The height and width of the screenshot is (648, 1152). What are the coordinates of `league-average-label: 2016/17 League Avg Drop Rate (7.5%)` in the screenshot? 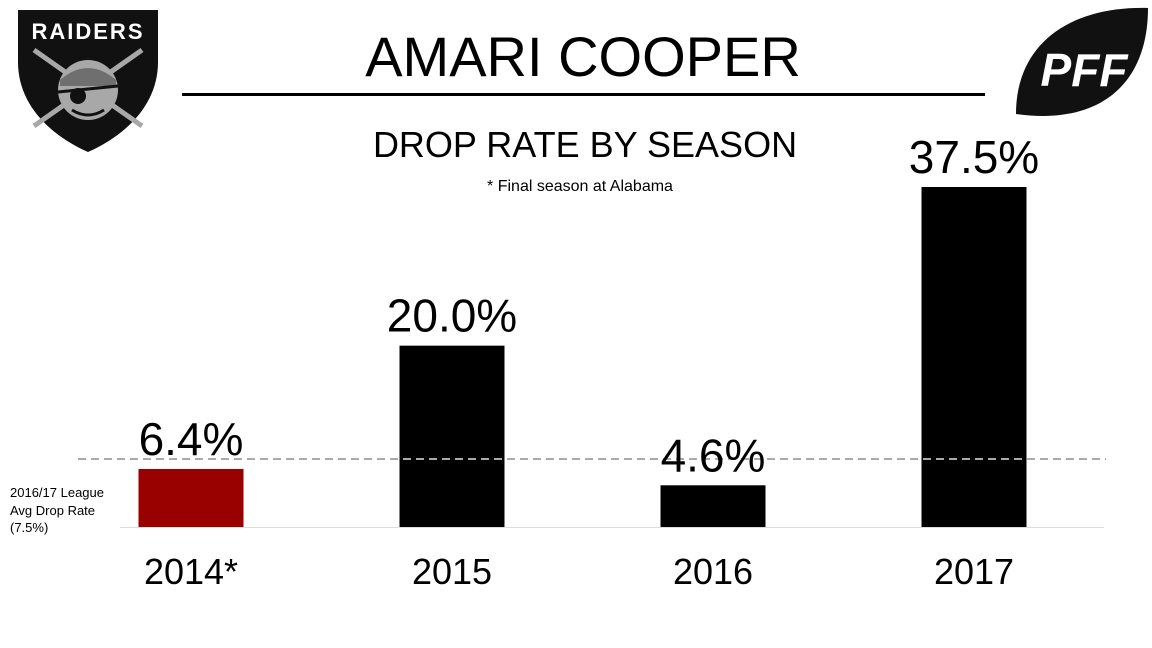 It's located at (75, 510).